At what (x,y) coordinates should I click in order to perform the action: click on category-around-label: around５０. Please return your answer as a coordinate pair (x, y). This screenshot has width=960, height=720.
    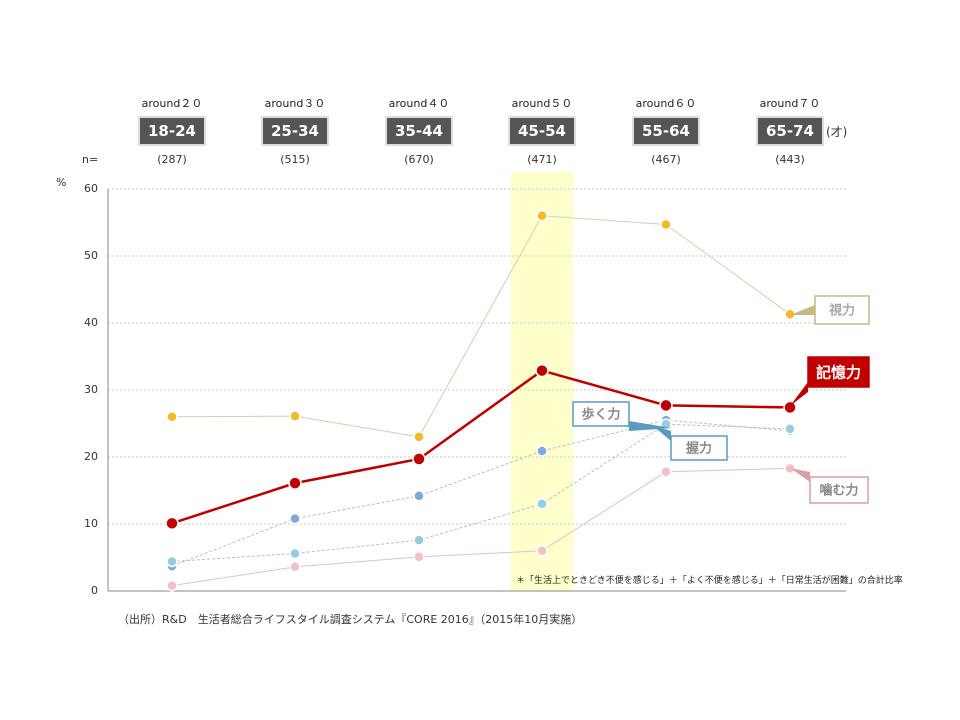
    Looking at the image, I should click on (542, 103).